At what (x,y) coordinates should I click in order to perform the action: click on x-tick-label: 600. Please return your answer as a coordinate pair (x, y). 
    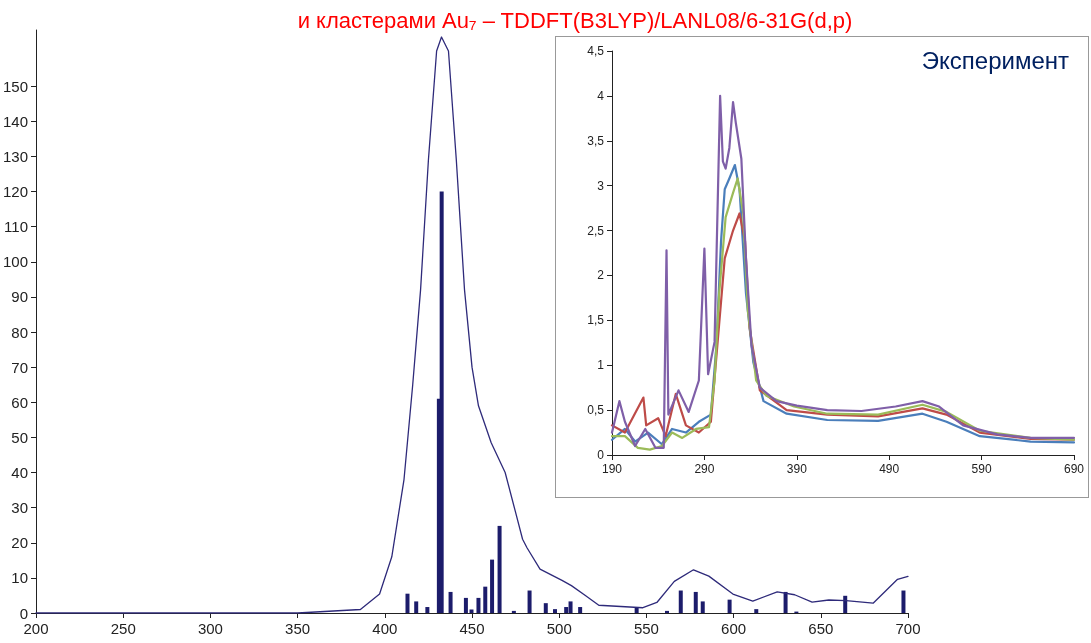
    Looking at the image, I should click on (734, 628).